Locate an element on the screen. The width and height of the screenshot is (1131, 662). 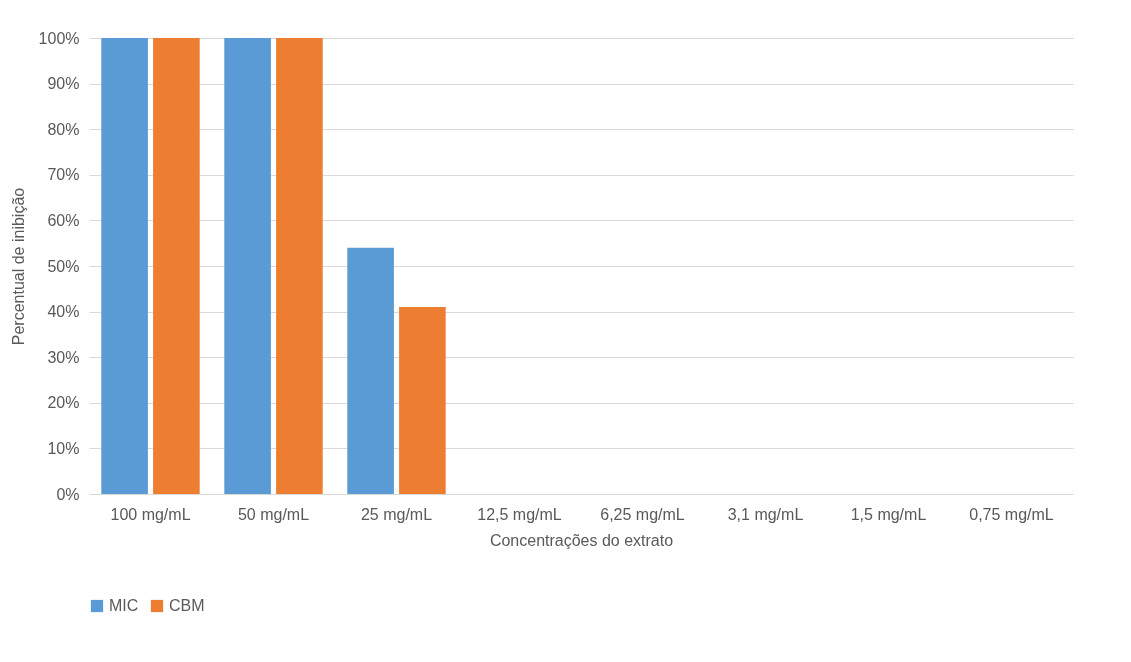
x-tick-label: 3,1 mg/mL is located at coordinates (765, 514).